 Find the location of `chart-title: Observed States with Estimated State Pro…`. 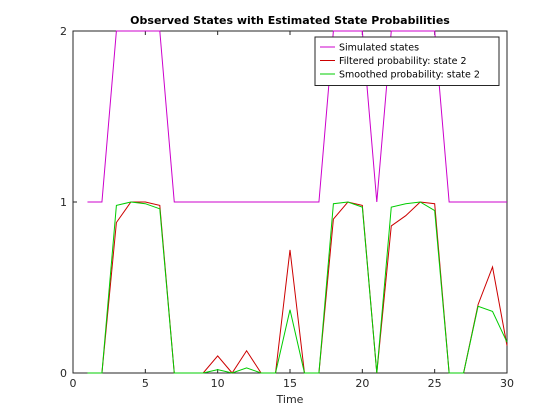

chart-title: Observed States with Estimated State Pro… is located at coordinates (290, 20).